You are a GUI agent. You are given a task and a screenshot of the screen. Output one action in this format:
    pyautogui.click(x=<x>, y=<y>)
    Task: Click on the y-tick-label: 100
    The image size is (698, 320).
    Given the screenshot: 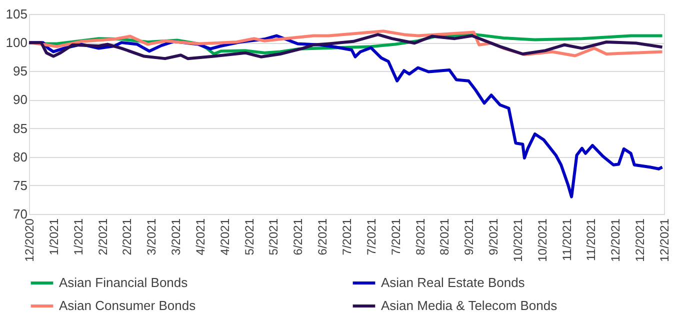 What is the action you would take?
    pyautogui.click(x=17, y=42)
    